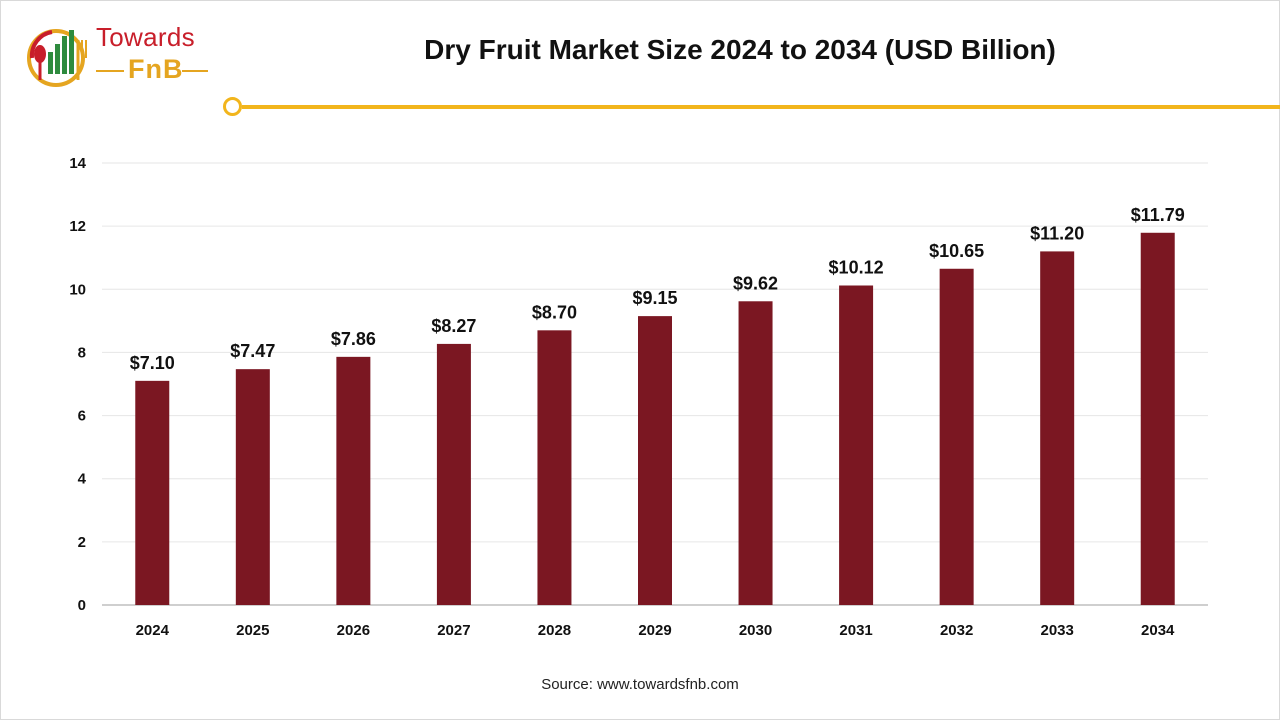 Image resolution: width=1280 pixels, height=720 pixels. I want to click on data-label: $10.65, so click(956, 251).